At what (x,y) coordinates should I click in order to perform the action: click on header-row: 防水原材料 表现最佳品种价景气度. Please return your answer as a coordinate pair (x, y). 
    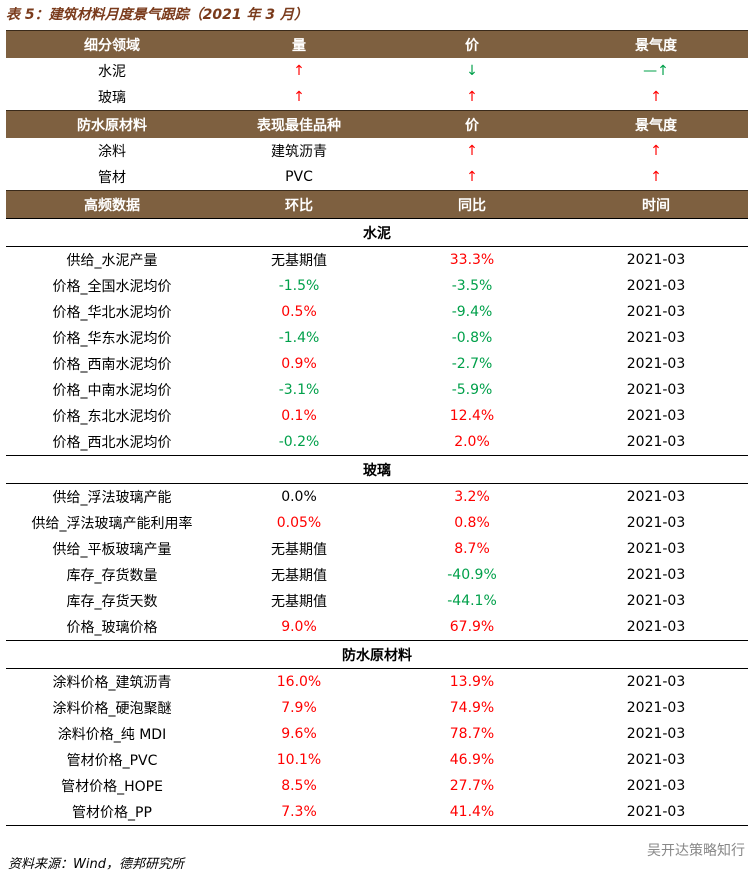
    Looking at the image, I should click on (377, 124).